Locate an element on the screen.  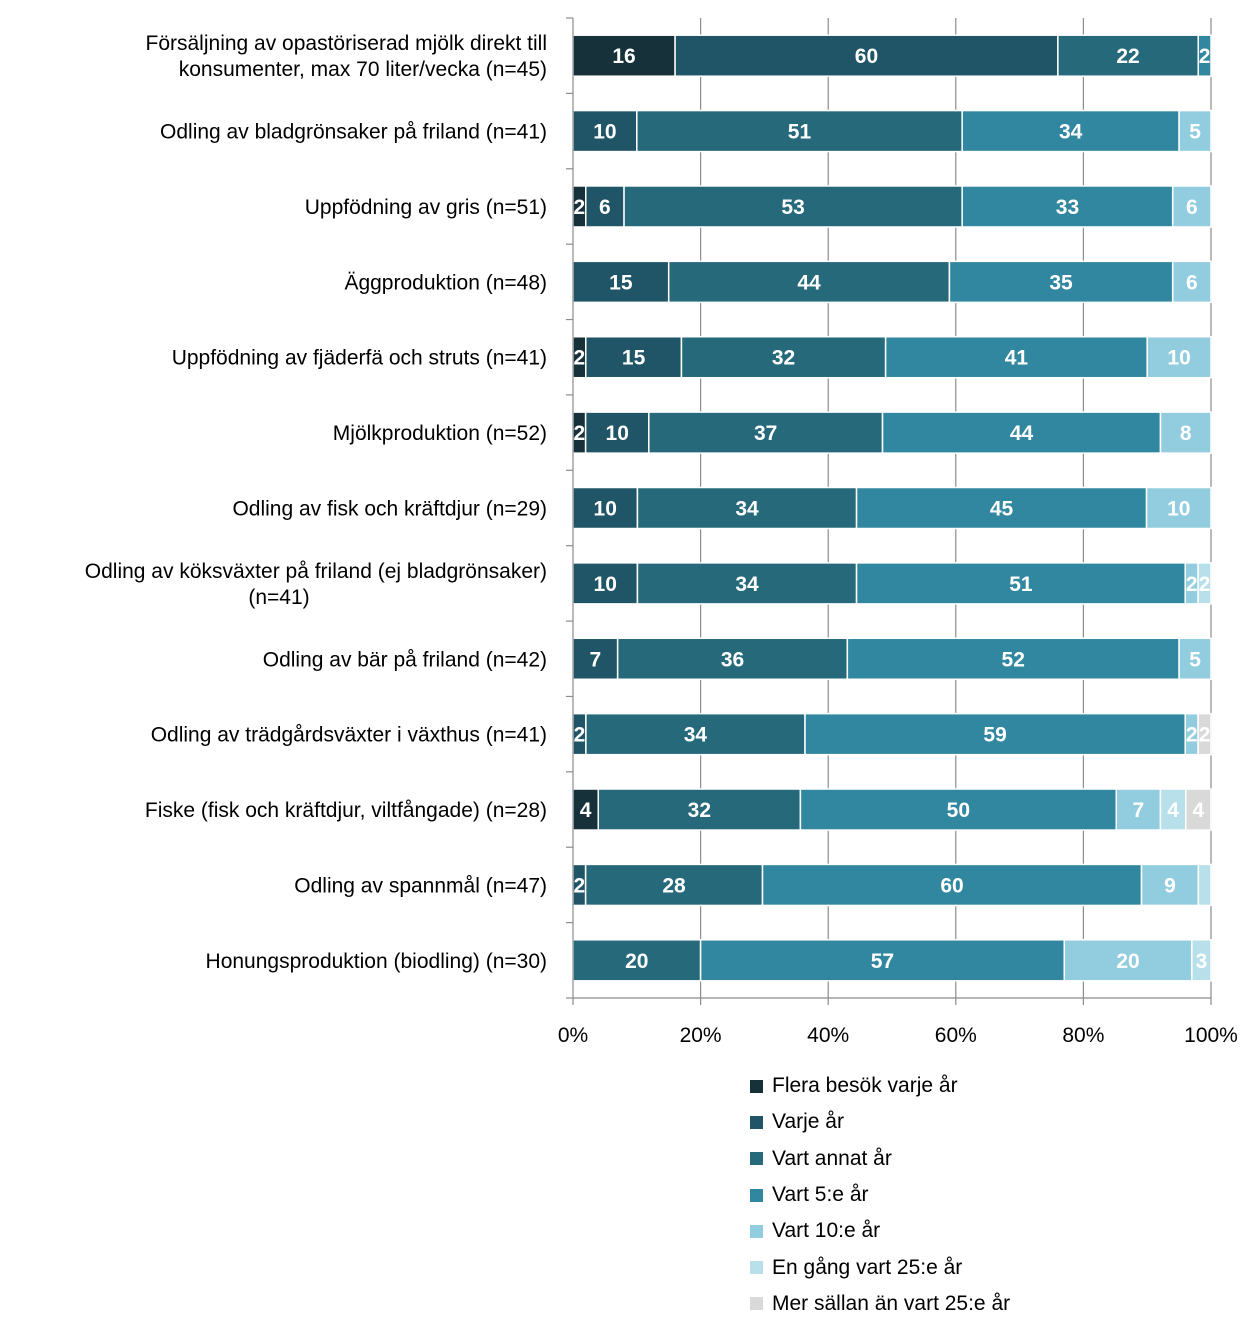
legend-label: En gång vart 25:e år is located at coordinates (867, 1267).